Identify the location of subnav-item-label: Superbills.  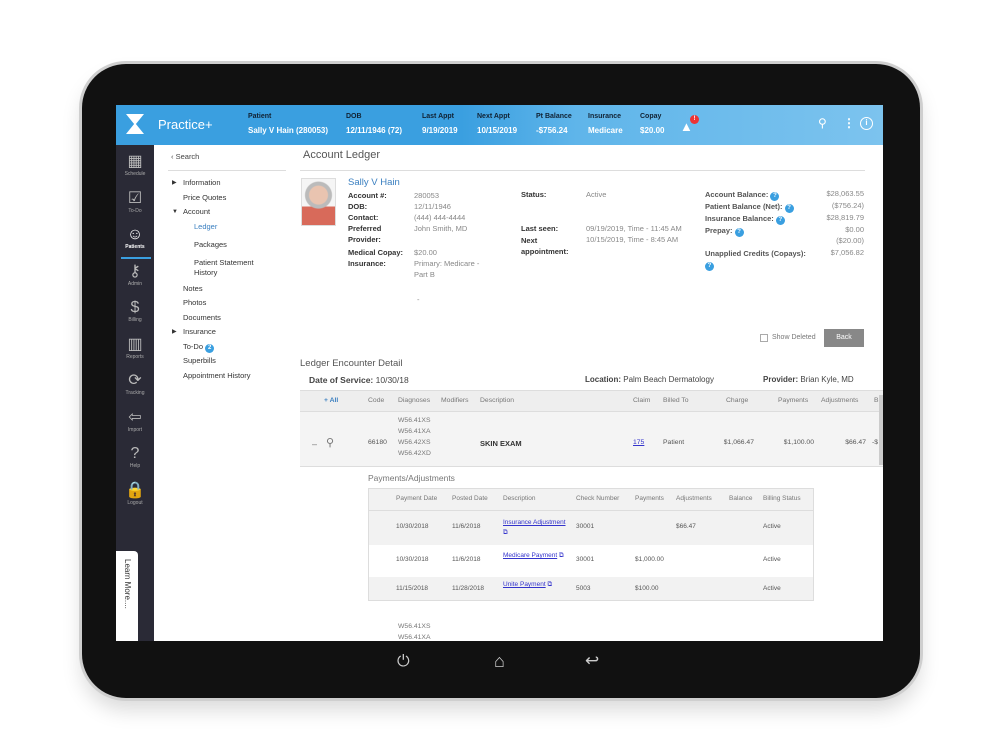
(199, 360).